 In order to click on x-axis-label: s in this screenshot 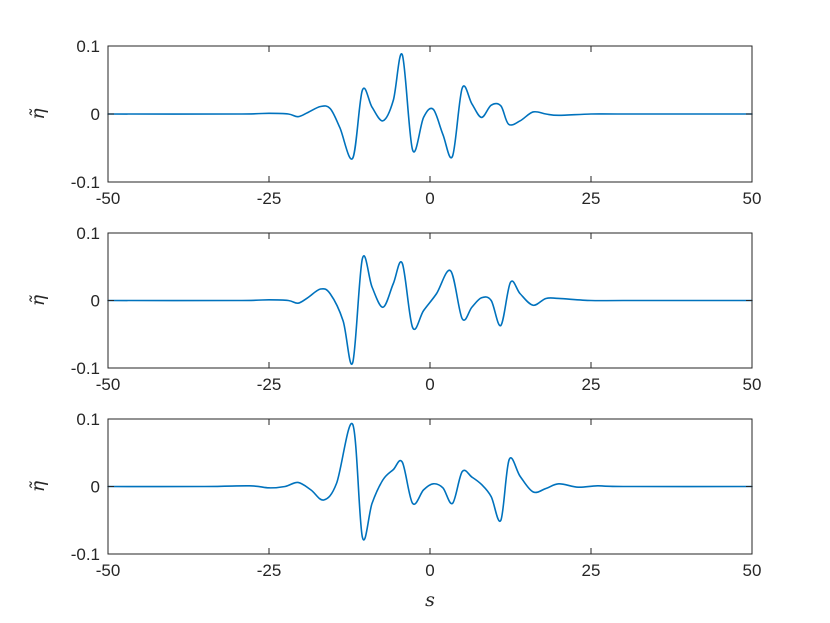, I will do `click(430, 600)`.